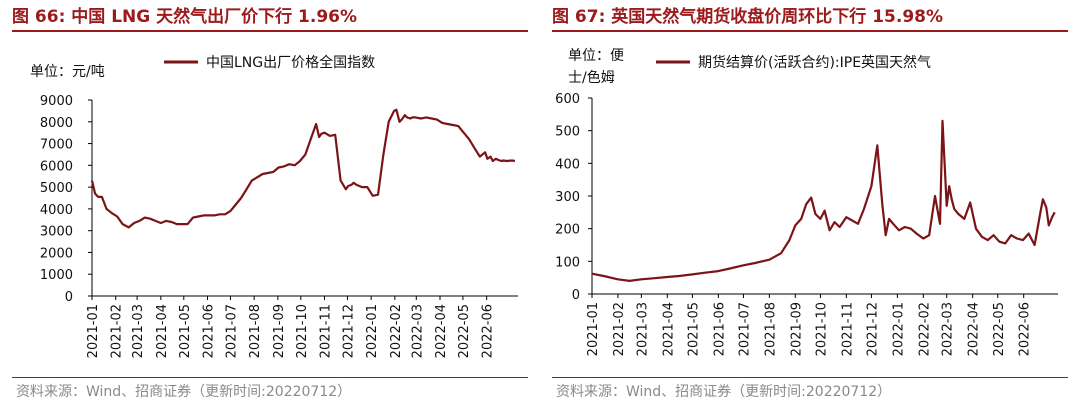 Image resolution: width=1080 pixels, height=413 pixels. What do you see at coordinates (748, 17) in the screenshot?
I see `figure-title: 图 67: 英国天然气期货收盘价周环比下行 15.98%` at bounding box center [748, 17].